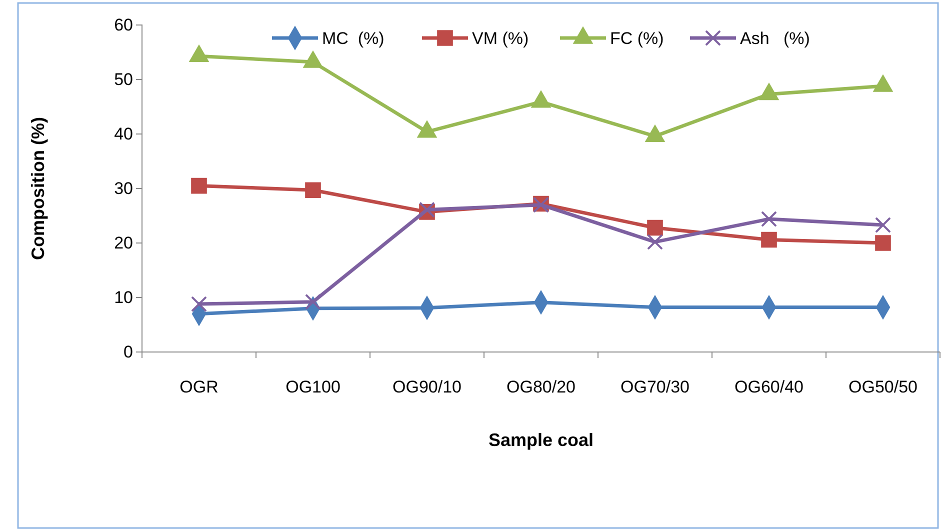 The height and width of the screenshot is (531, 942). What do you see at coordinates (123, 188) in the screenshot?
I see `y-tick-label: 30` at bounding box center [123, 188].